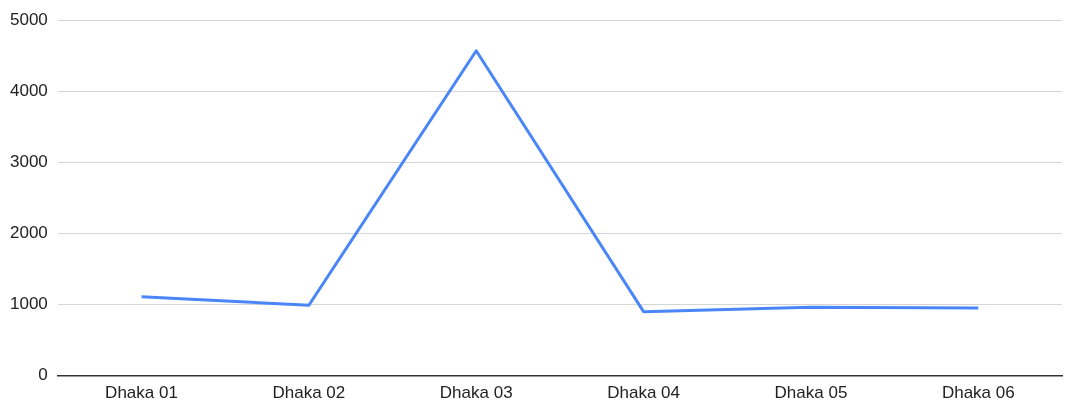  Describe the element at coordinates (28, 233) in the screenshot. I see `y-tick-label: 2000` at that location.